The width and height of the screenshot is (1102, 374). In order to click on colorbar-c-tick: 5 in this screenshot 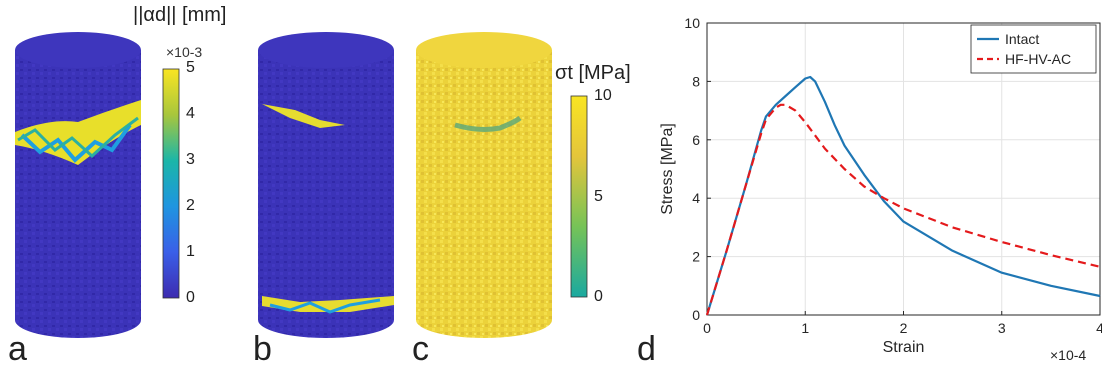, I will do `click(598, 196)`.